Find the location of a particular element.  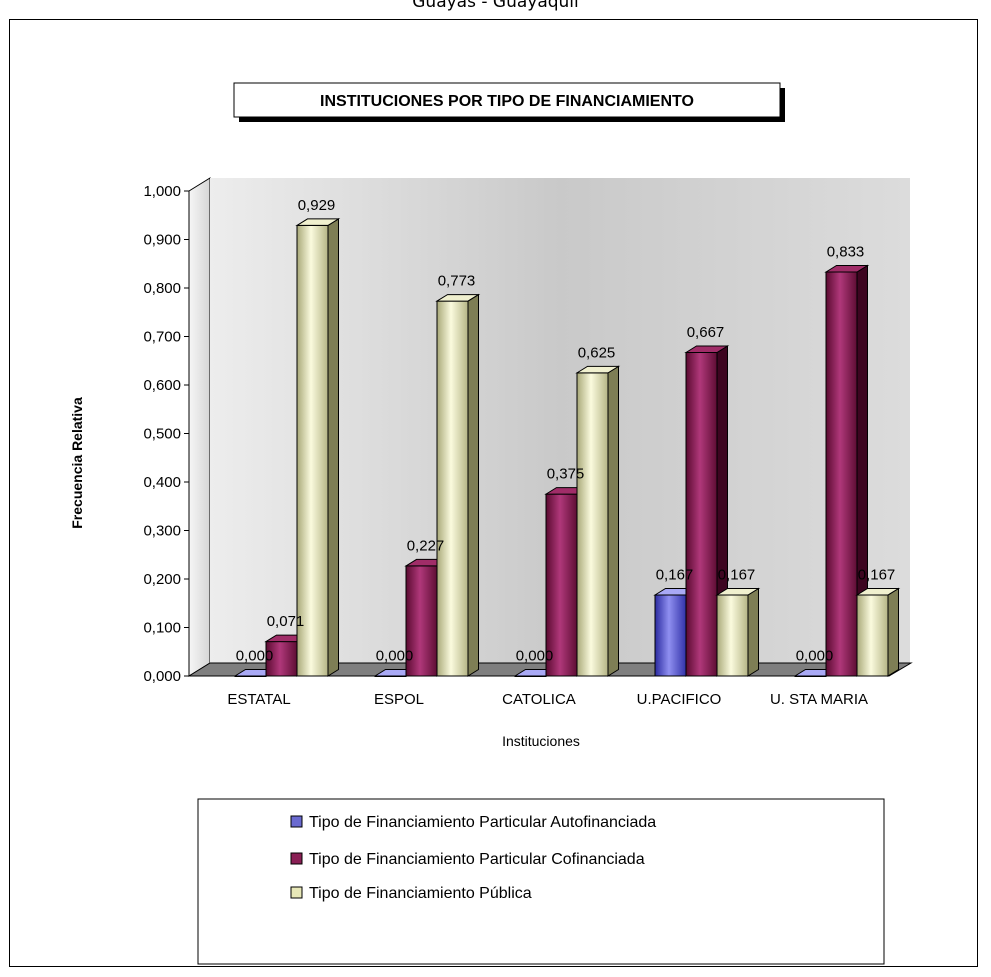

page-header: Guayas - Guayaquil is located at coordinates (495, 10).